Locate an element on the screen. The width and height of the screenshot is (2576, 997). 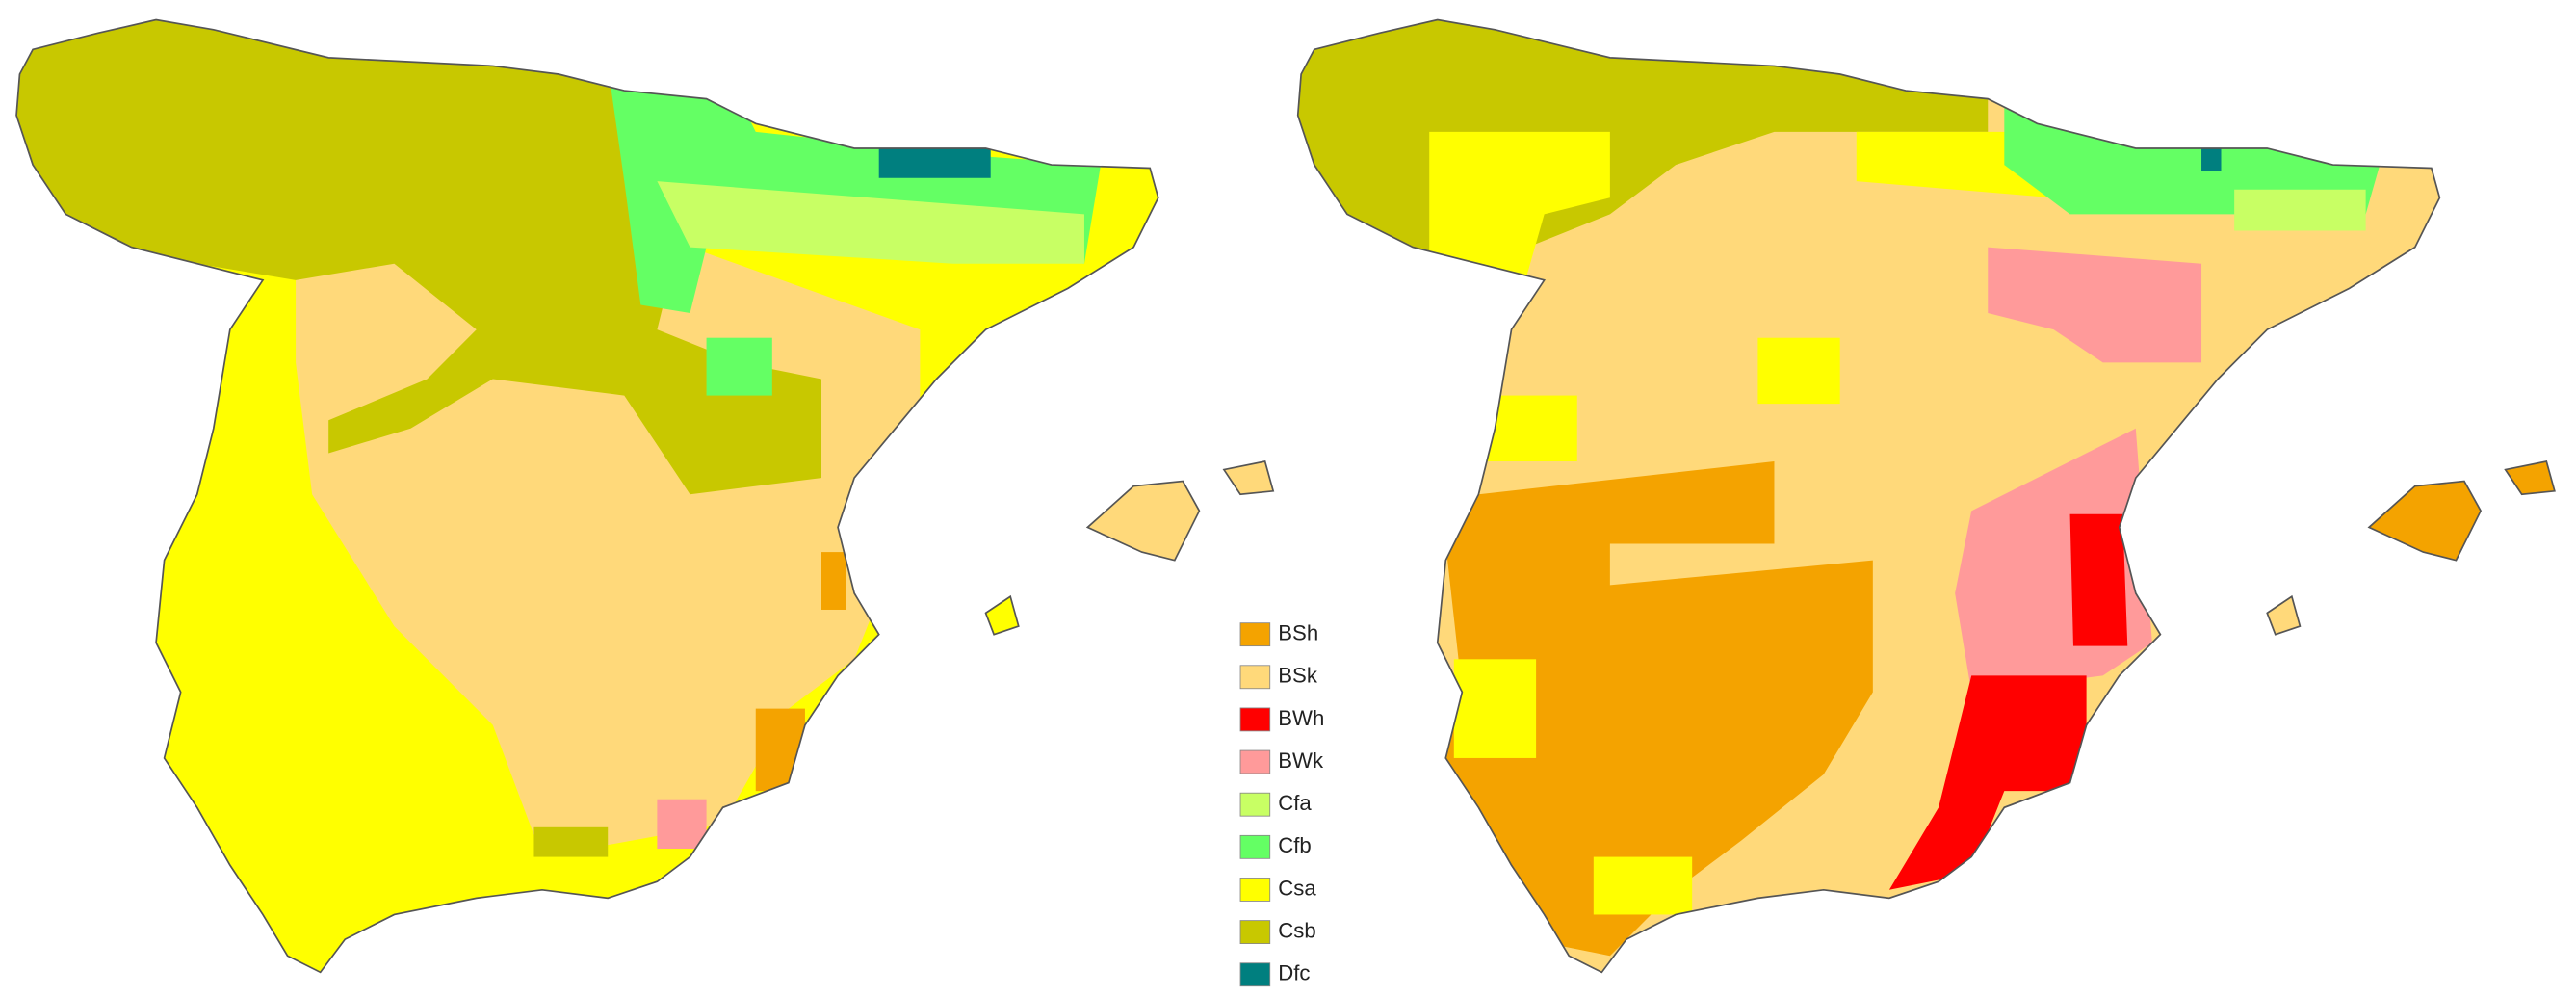
legend-label: Dfc is located at coordinates (1294, 973).